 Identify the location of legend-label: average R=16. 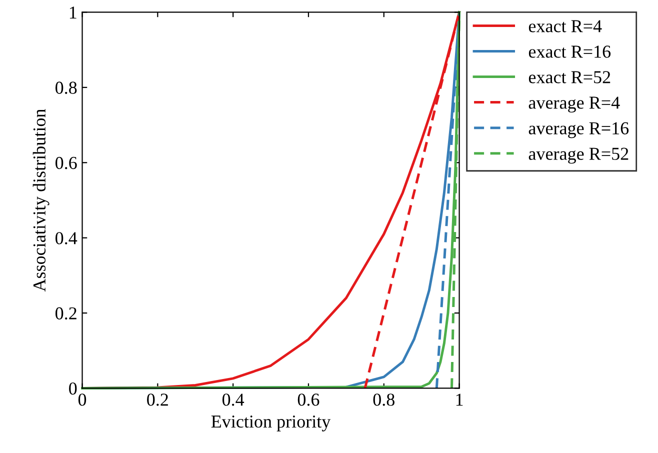
(578, 130).